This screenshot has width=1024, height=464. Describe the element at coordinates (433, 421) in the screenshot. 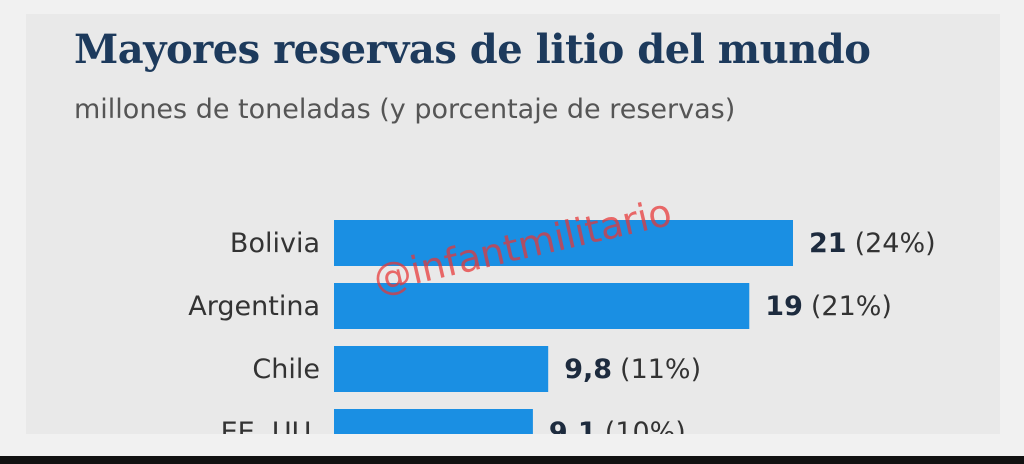

I see `bar-ee-uu` at that location.